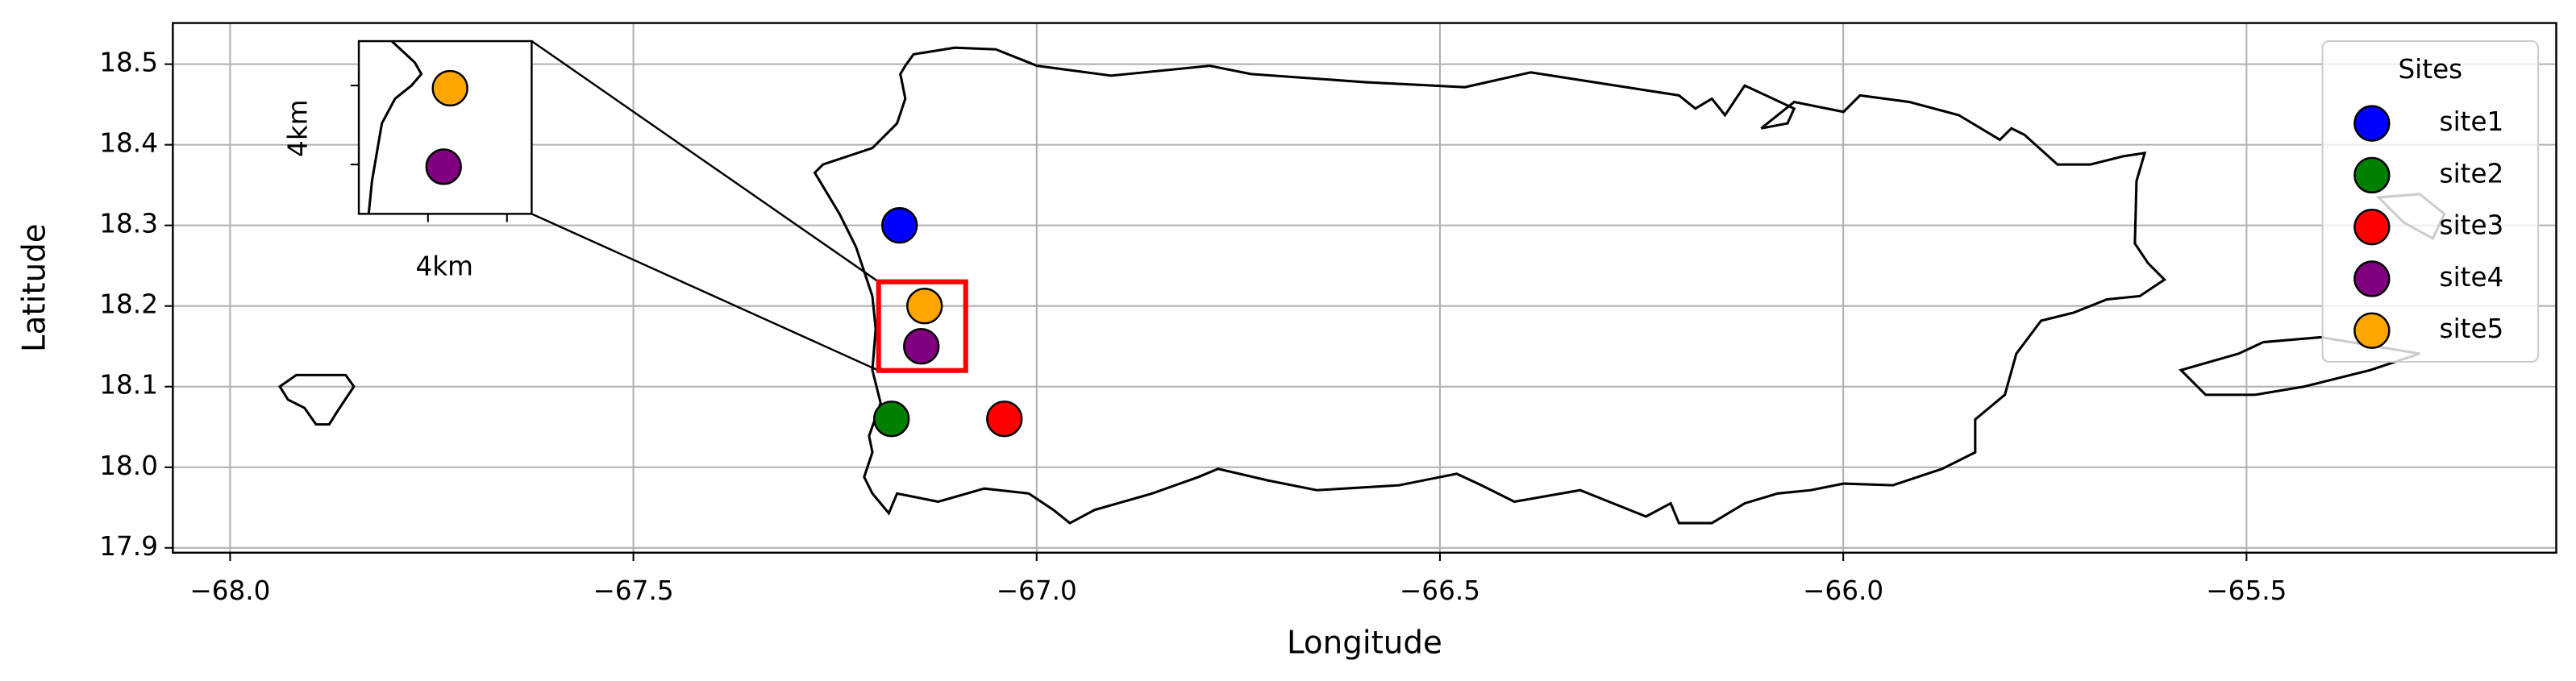 This screenshot has width=2576, height=681. Describe the element at coordinates (2472, 225) in the screenshot. I see `legend-label: site3` at that location.